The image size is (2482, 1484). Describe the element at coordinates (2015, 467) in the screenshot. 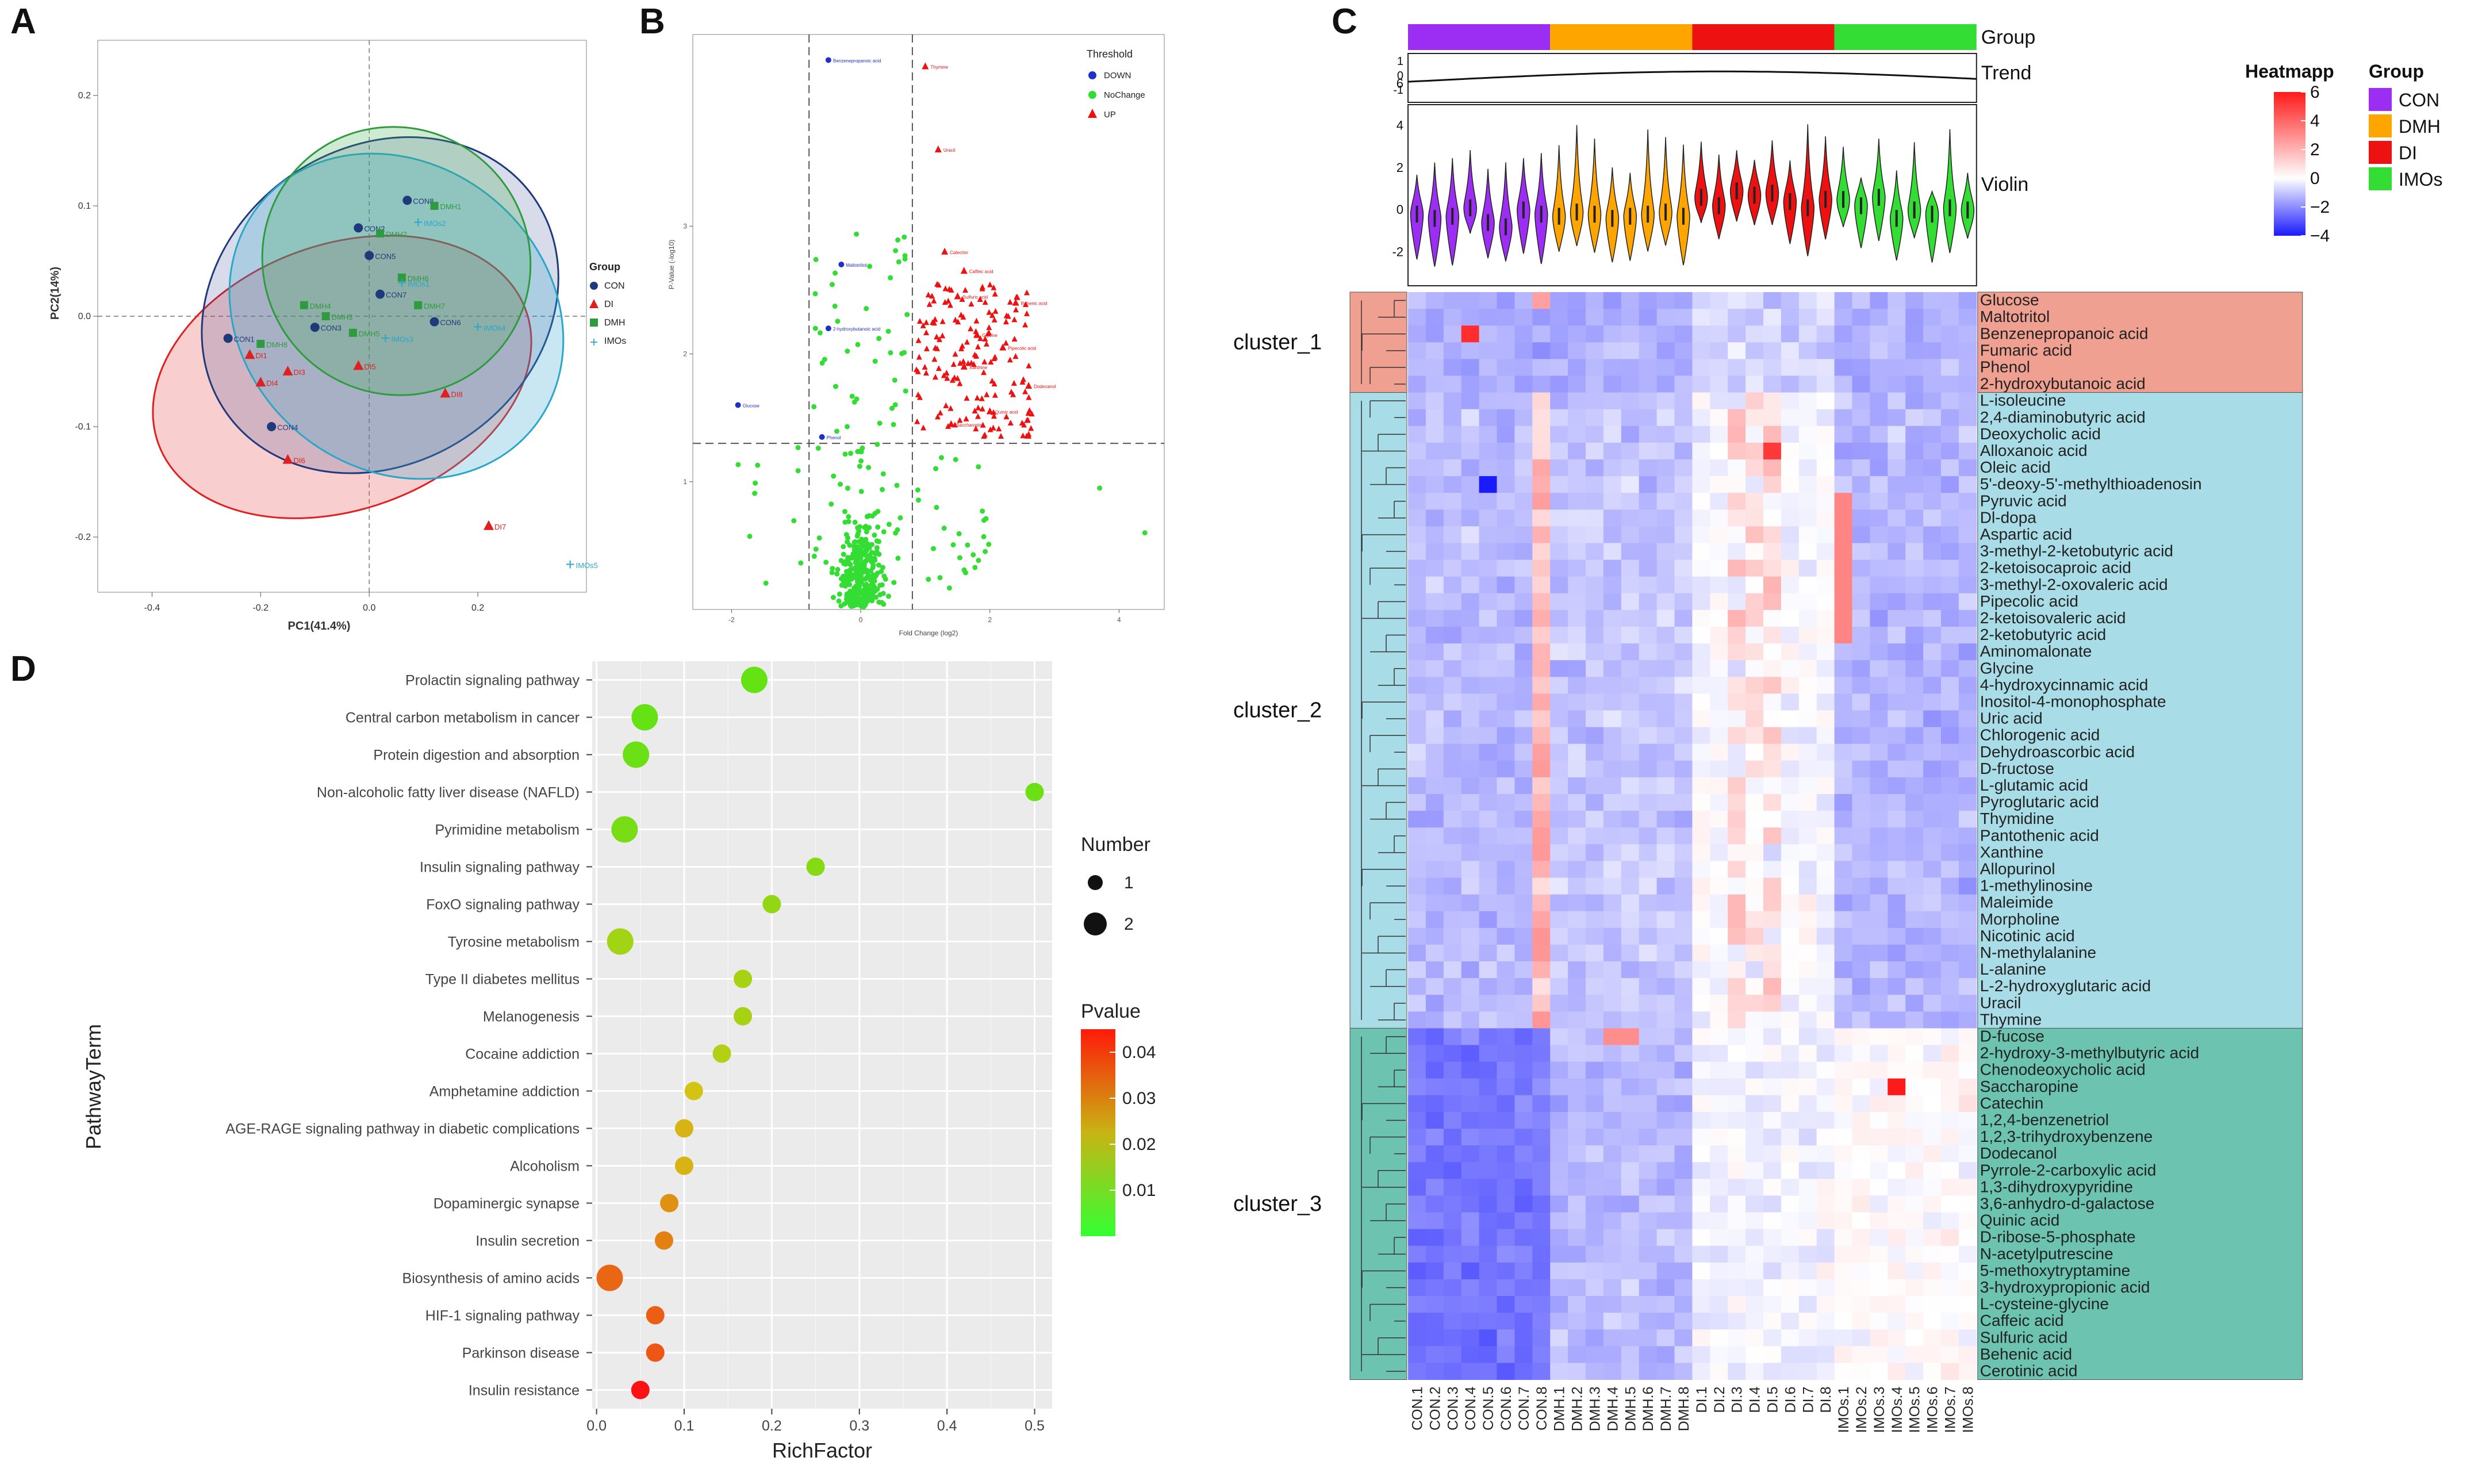

I see `heatmap-row-label: Oleic acid` at that location.